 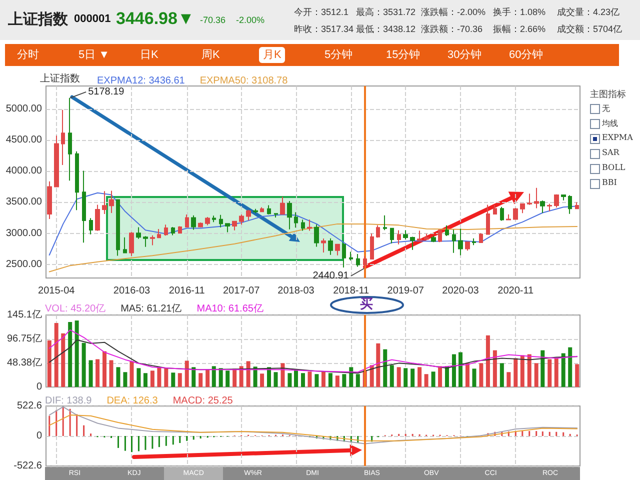 I want to click on text: 今开：3512.1, so click(x=321, y=12).